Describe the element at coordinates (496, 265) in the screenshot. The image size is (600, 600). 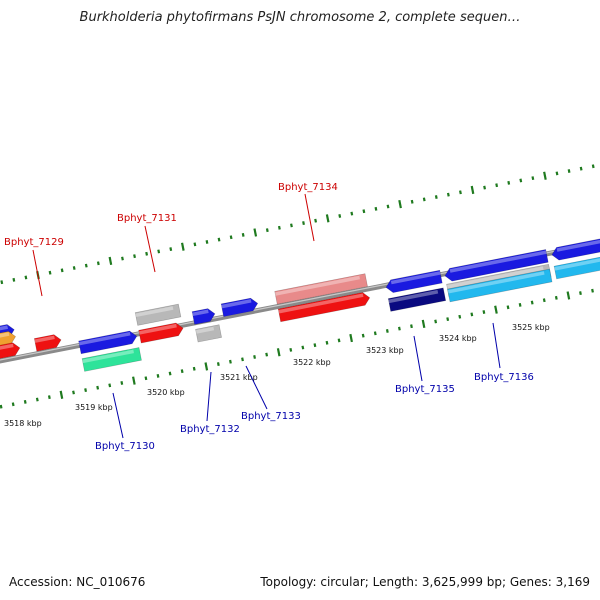
I see `gene-bphyt-7136-blue` at that location.